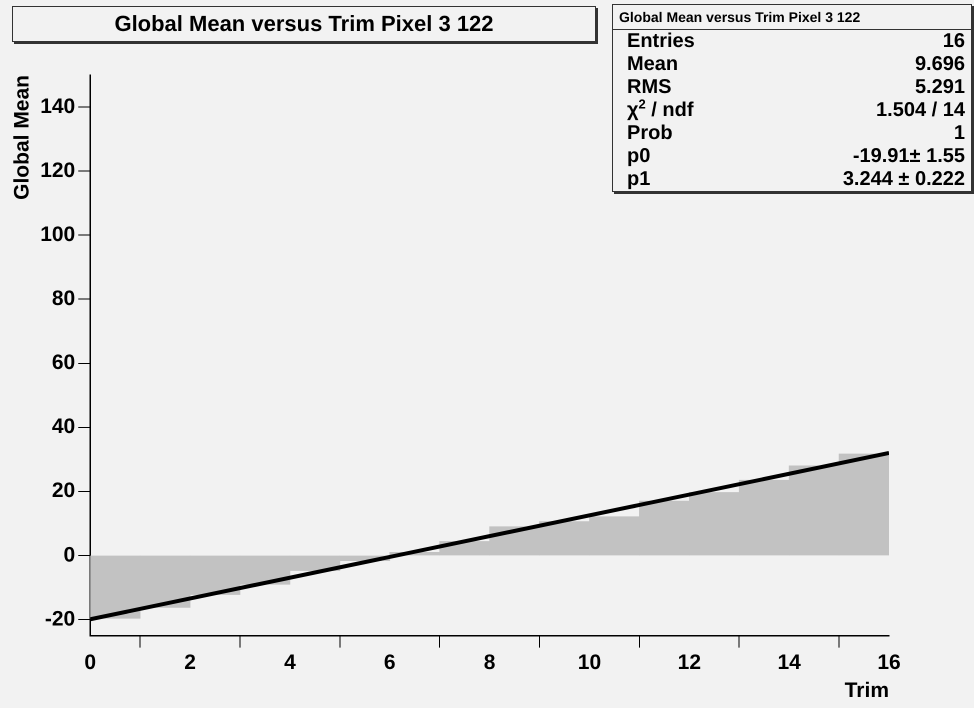 The width and height of the screenshot is (974, 708). What do you see at coordinates (304, 24) in the screenshot?
I see `chart-title: Global Mean versus Trim Pixel 3 122` at bounding box center [304, 24].